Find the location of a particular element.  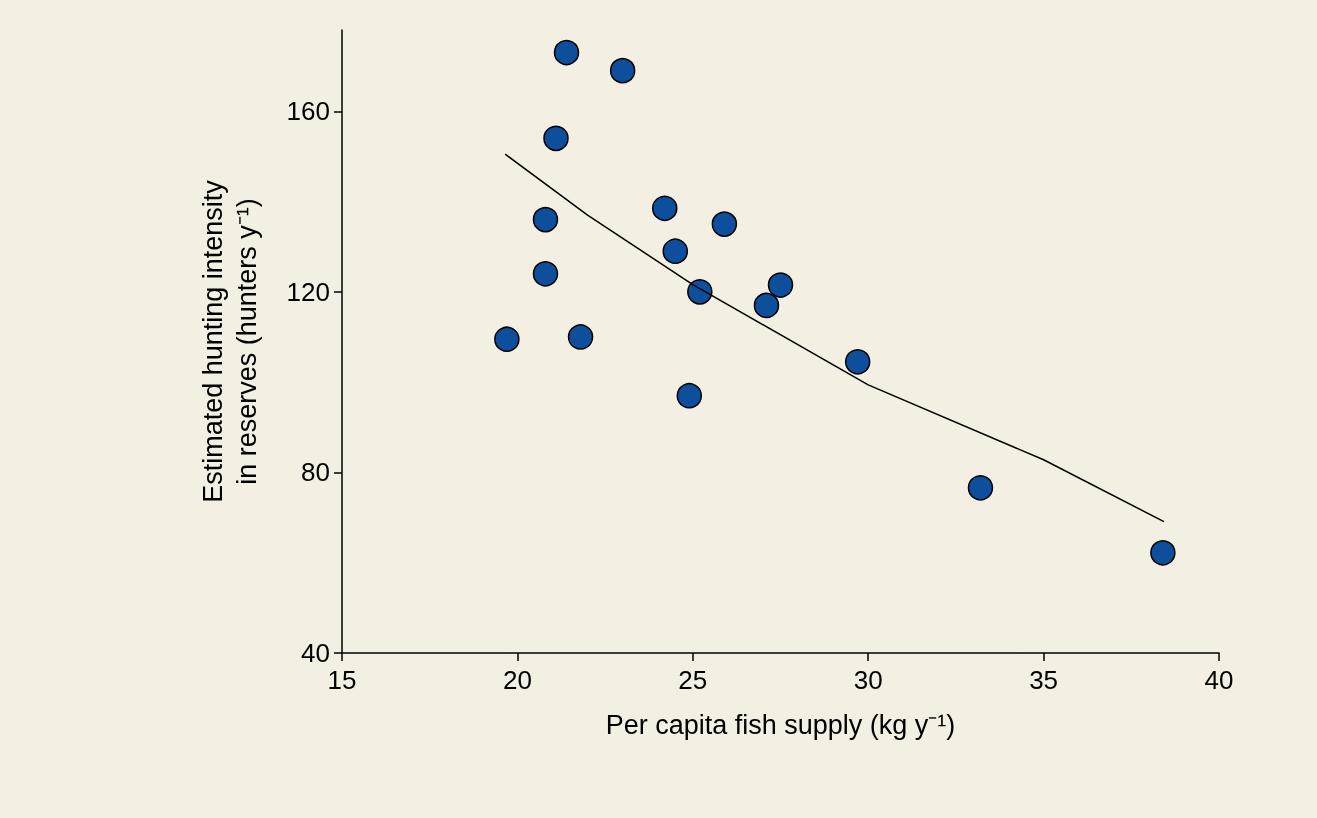

y-tick-label: 80 is located at coordinates (315, 472).